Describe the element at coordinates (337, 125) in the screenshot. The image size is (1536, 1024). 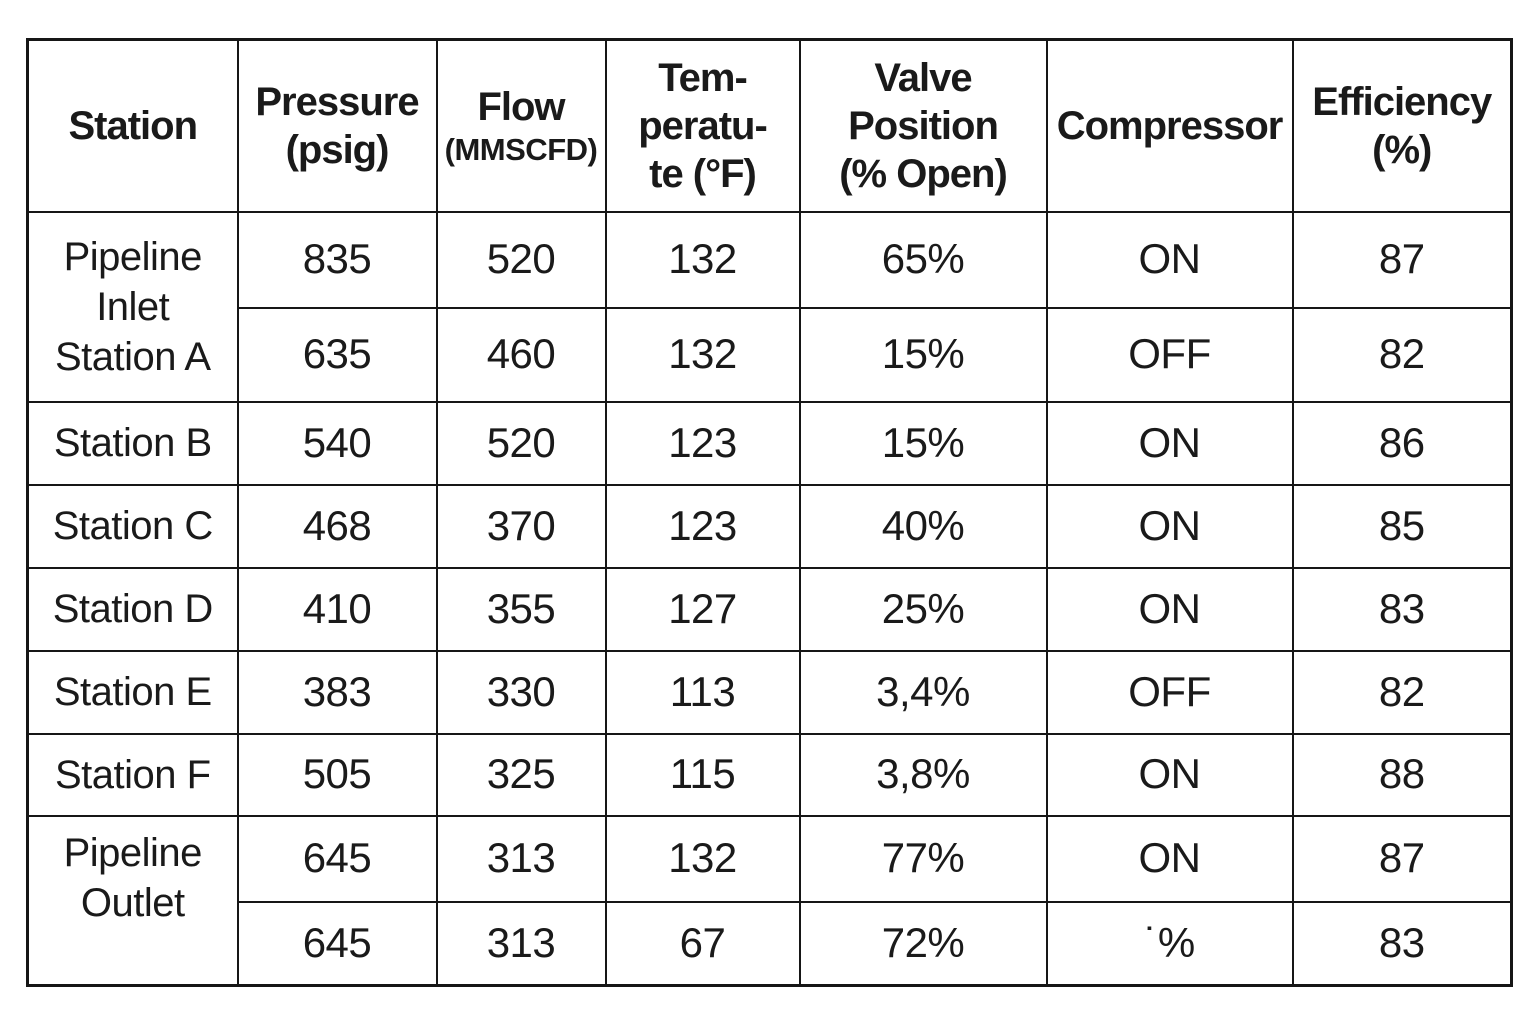
I see `col-header-pressure: Pressure (psig)` at that location.